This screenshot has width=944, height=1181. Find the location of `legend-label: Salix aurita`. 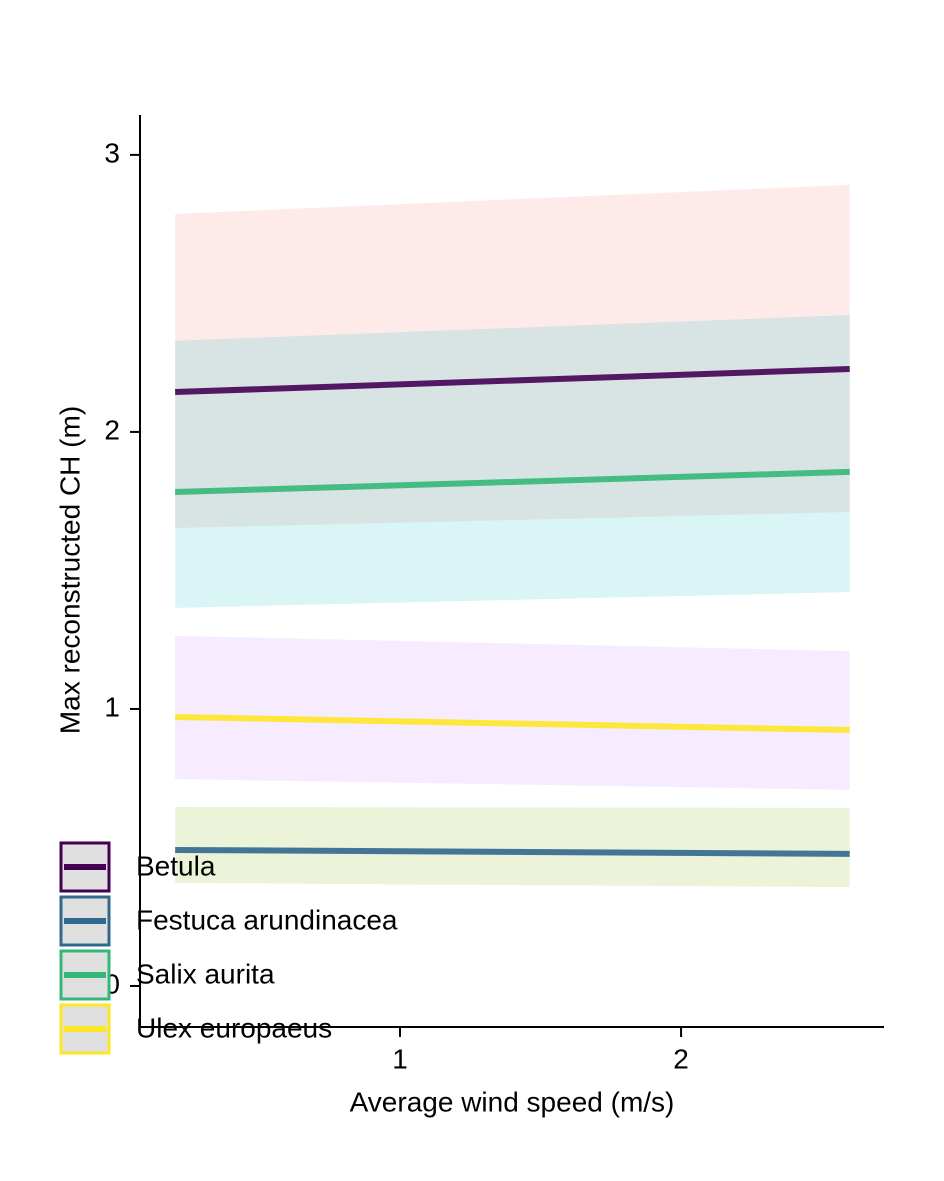

legend-label: Salix aurita is located at coordinates (205, 973).